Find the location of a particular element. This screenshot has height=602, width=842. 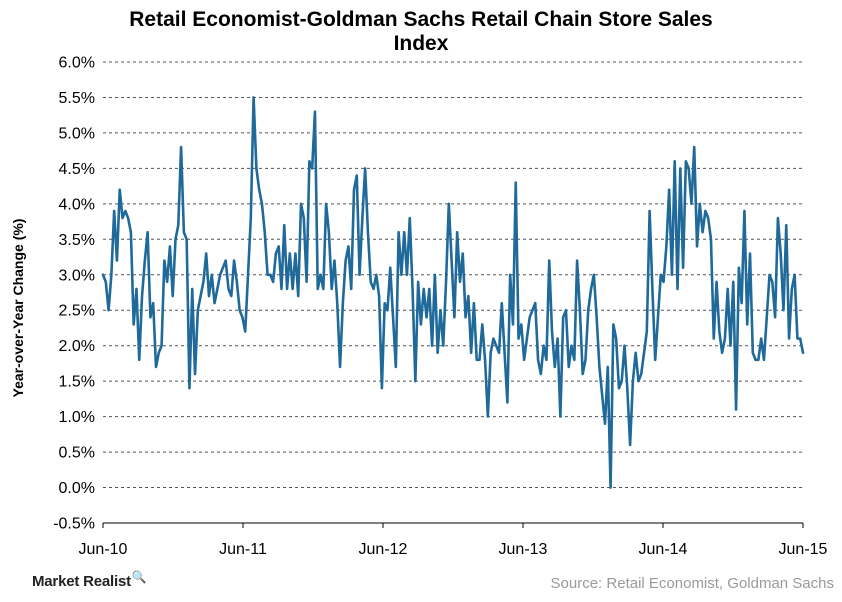

y-tick-label: 1.5% is located at coordinates (77, 382).